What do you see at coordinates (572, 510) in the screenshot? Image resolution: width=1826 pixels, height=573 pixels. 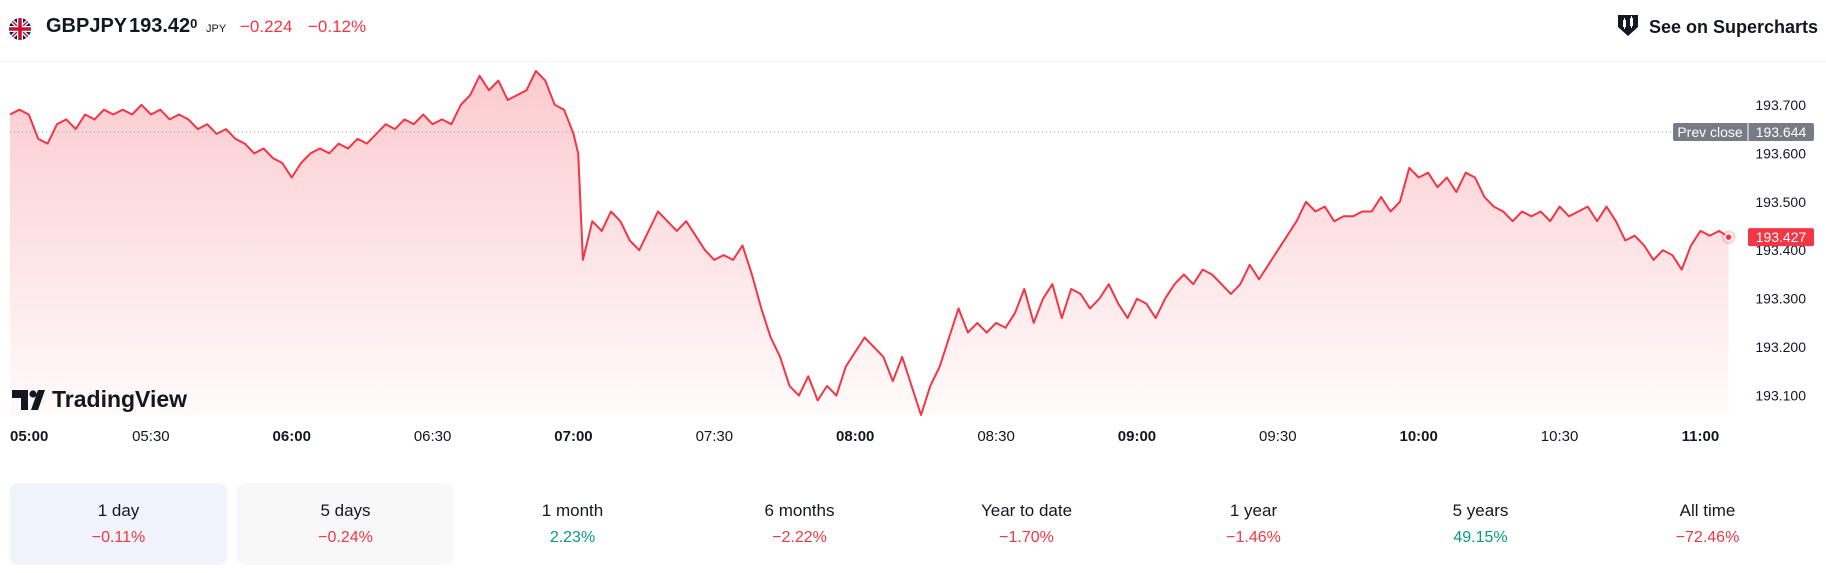 I see `period-label: 1 month` at bounding box center [572, 510].